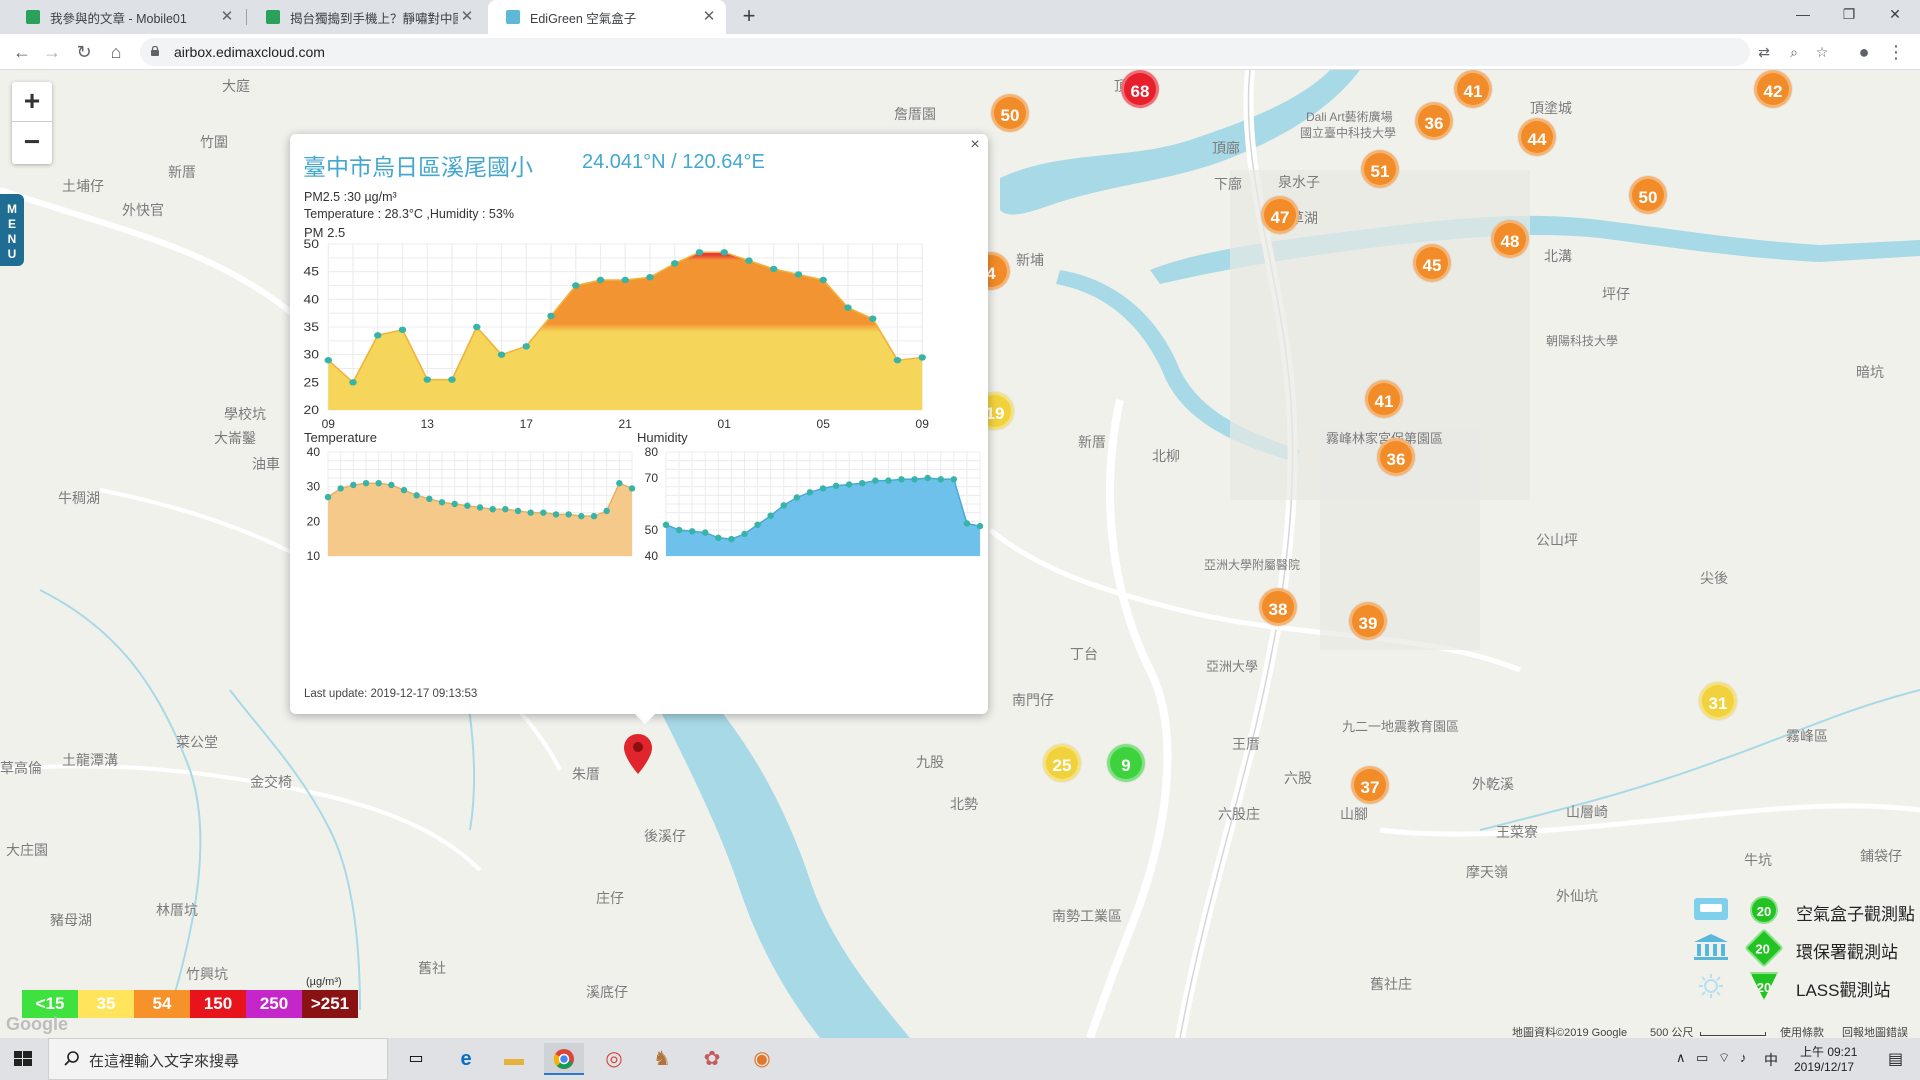 The width and height of the screenshot is (1920, 1080). What do you see at coordinates (614, 1059) in the screenshot?
I see `app-icon: ◎` at bounding box center [614, 1059].